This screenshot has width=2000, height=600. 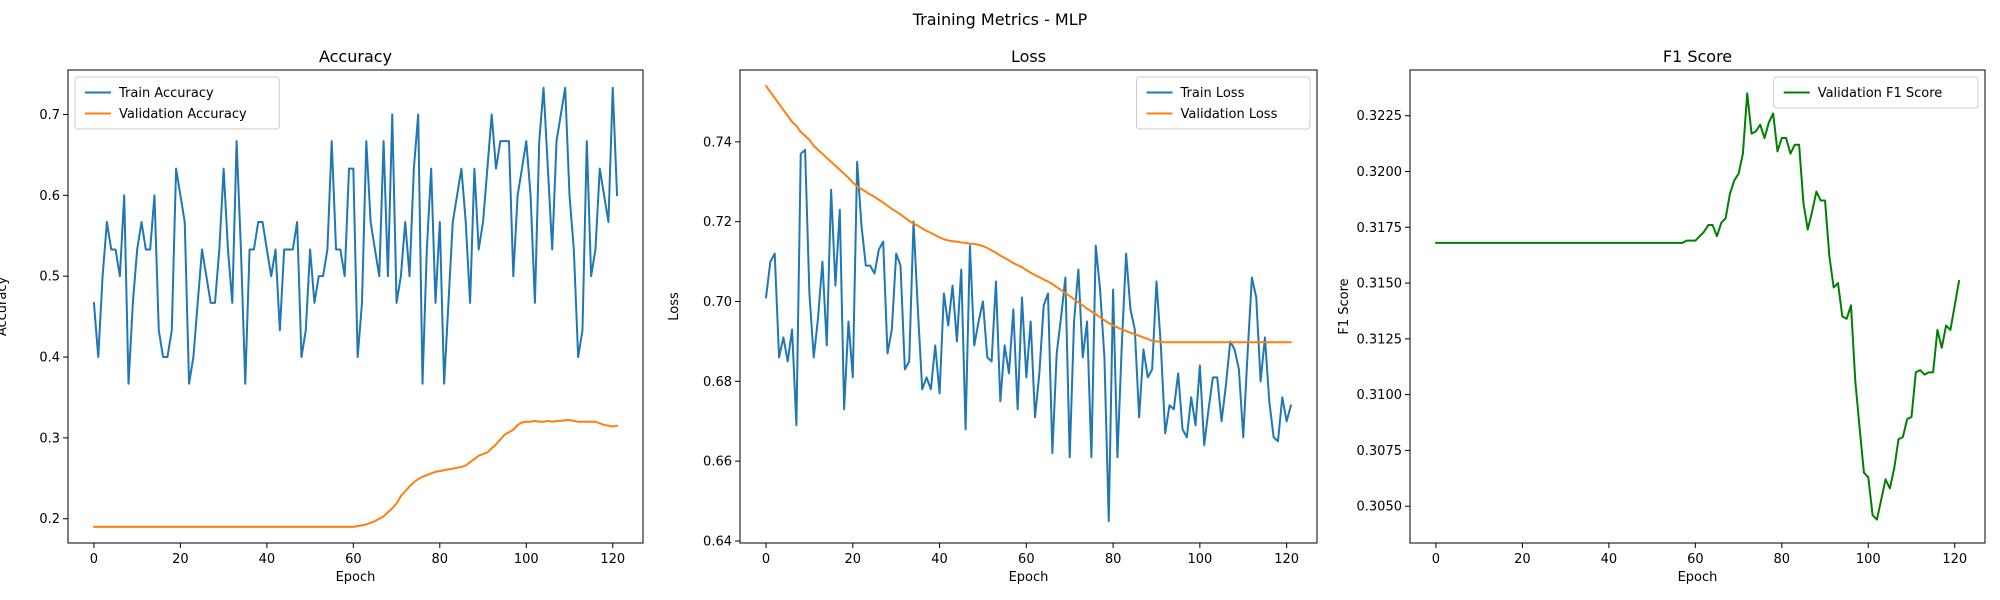 I want to click on y-tick-label: 0.70, so click(x=717, y=302).